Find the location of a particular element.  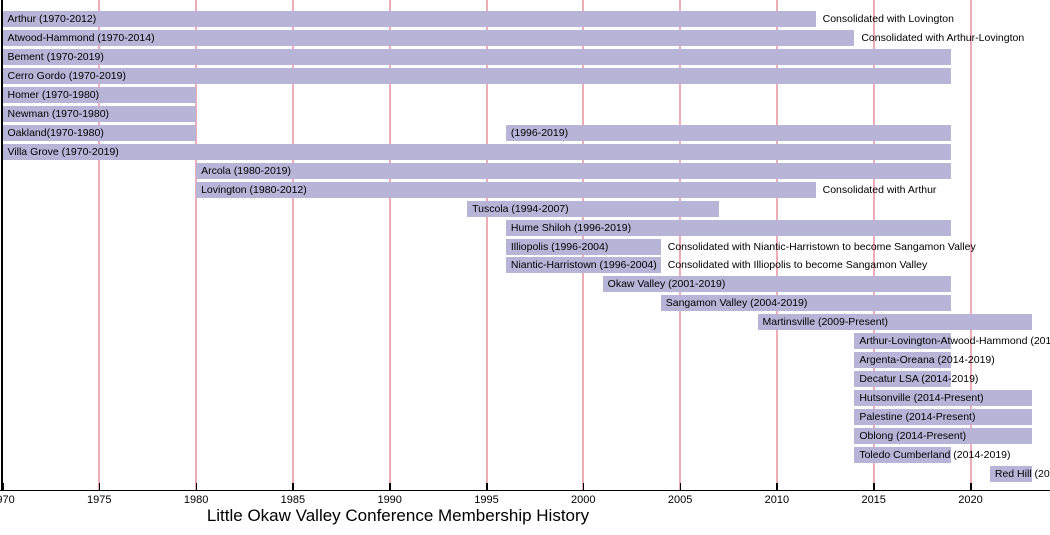

tick-label: 1980 is located at coordinates (196, 499).